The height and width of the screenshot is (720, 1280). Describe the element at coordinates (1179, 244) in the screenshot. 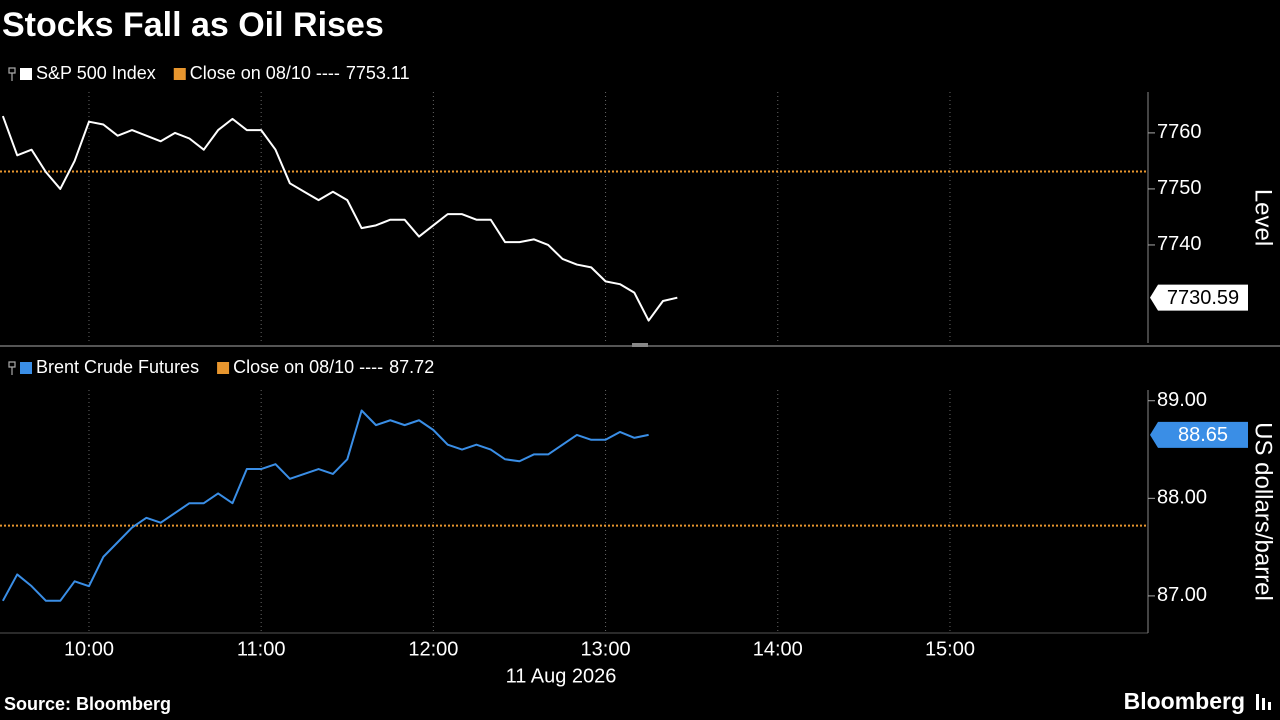

I see `y-tick-label: 7740` at that location.